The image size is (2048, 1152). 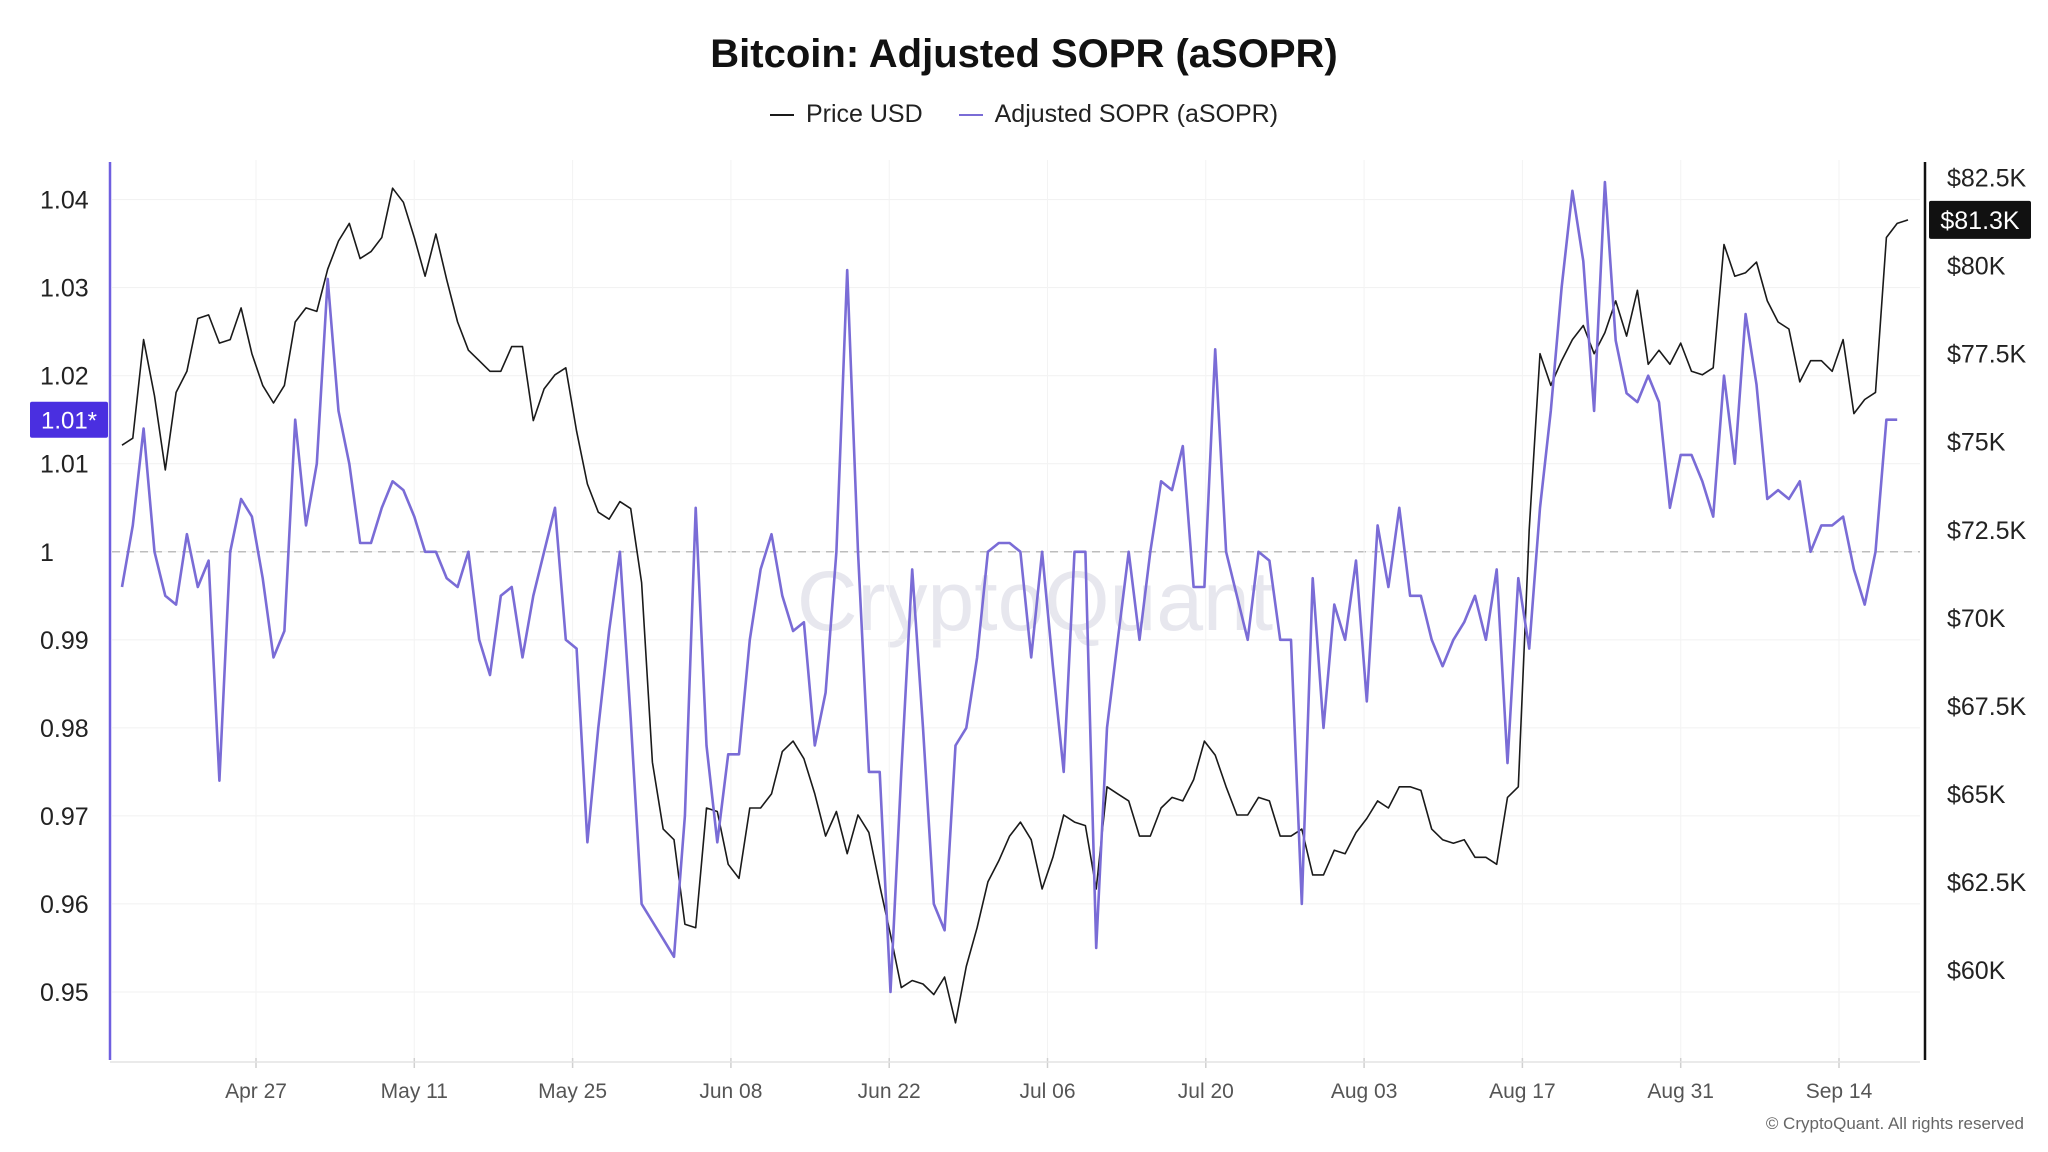 I want to click on left-tick-label: 1, so click(x=47, y=553).